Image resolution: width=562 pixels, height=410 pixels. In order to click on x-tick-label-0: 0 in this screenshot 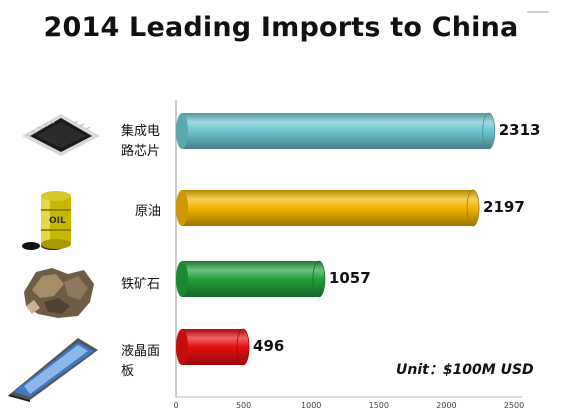, I will do `click(175, 405)`.